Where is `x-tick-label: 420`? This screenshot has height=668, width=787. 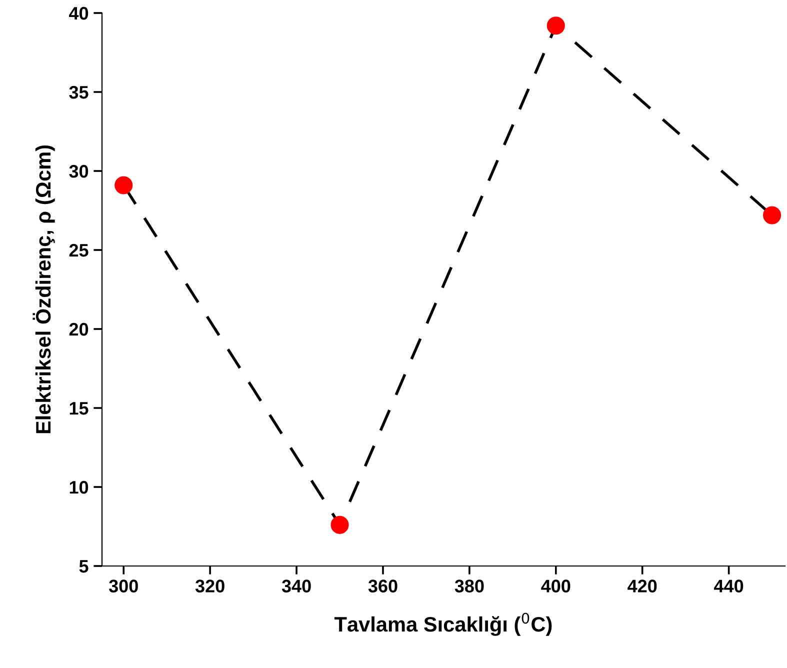
x-tick-label: 420 is located at coordinates (642, 586).